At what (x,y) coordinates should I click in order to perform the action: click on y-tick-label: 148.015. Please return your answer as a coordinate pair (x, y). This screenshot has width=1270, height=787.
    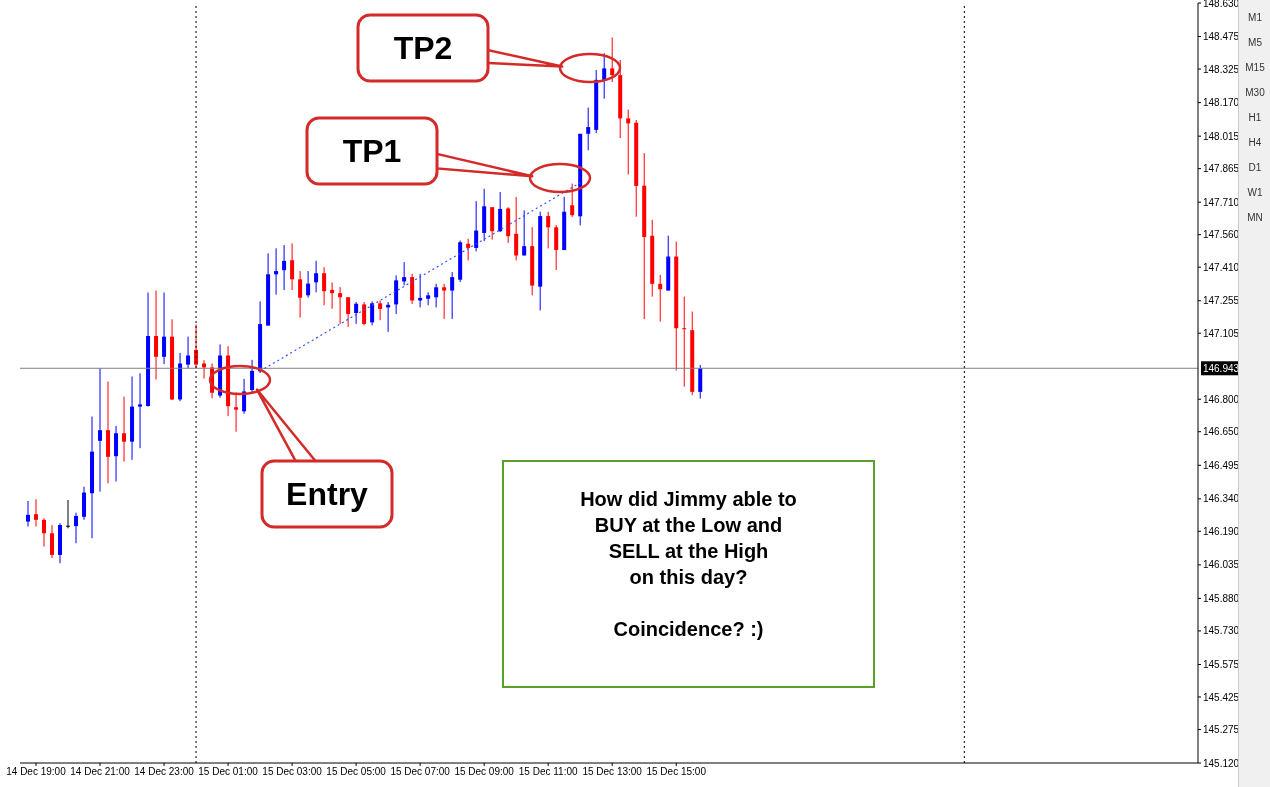
    Looking at the image, I should click on (1221, 136).